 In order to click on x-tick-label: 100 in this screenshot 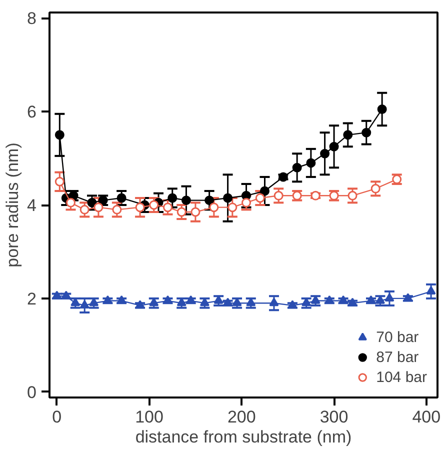, I will do `click(149, 417)`.